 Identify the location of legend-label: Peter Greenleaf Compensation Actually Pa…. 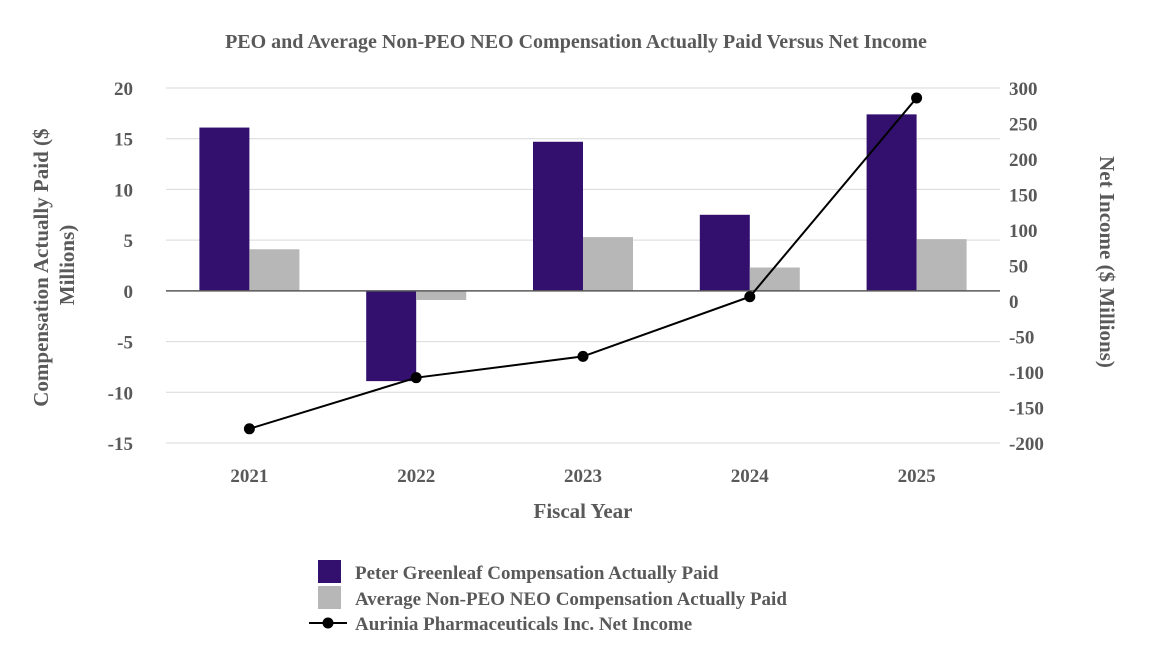
(537, 573).